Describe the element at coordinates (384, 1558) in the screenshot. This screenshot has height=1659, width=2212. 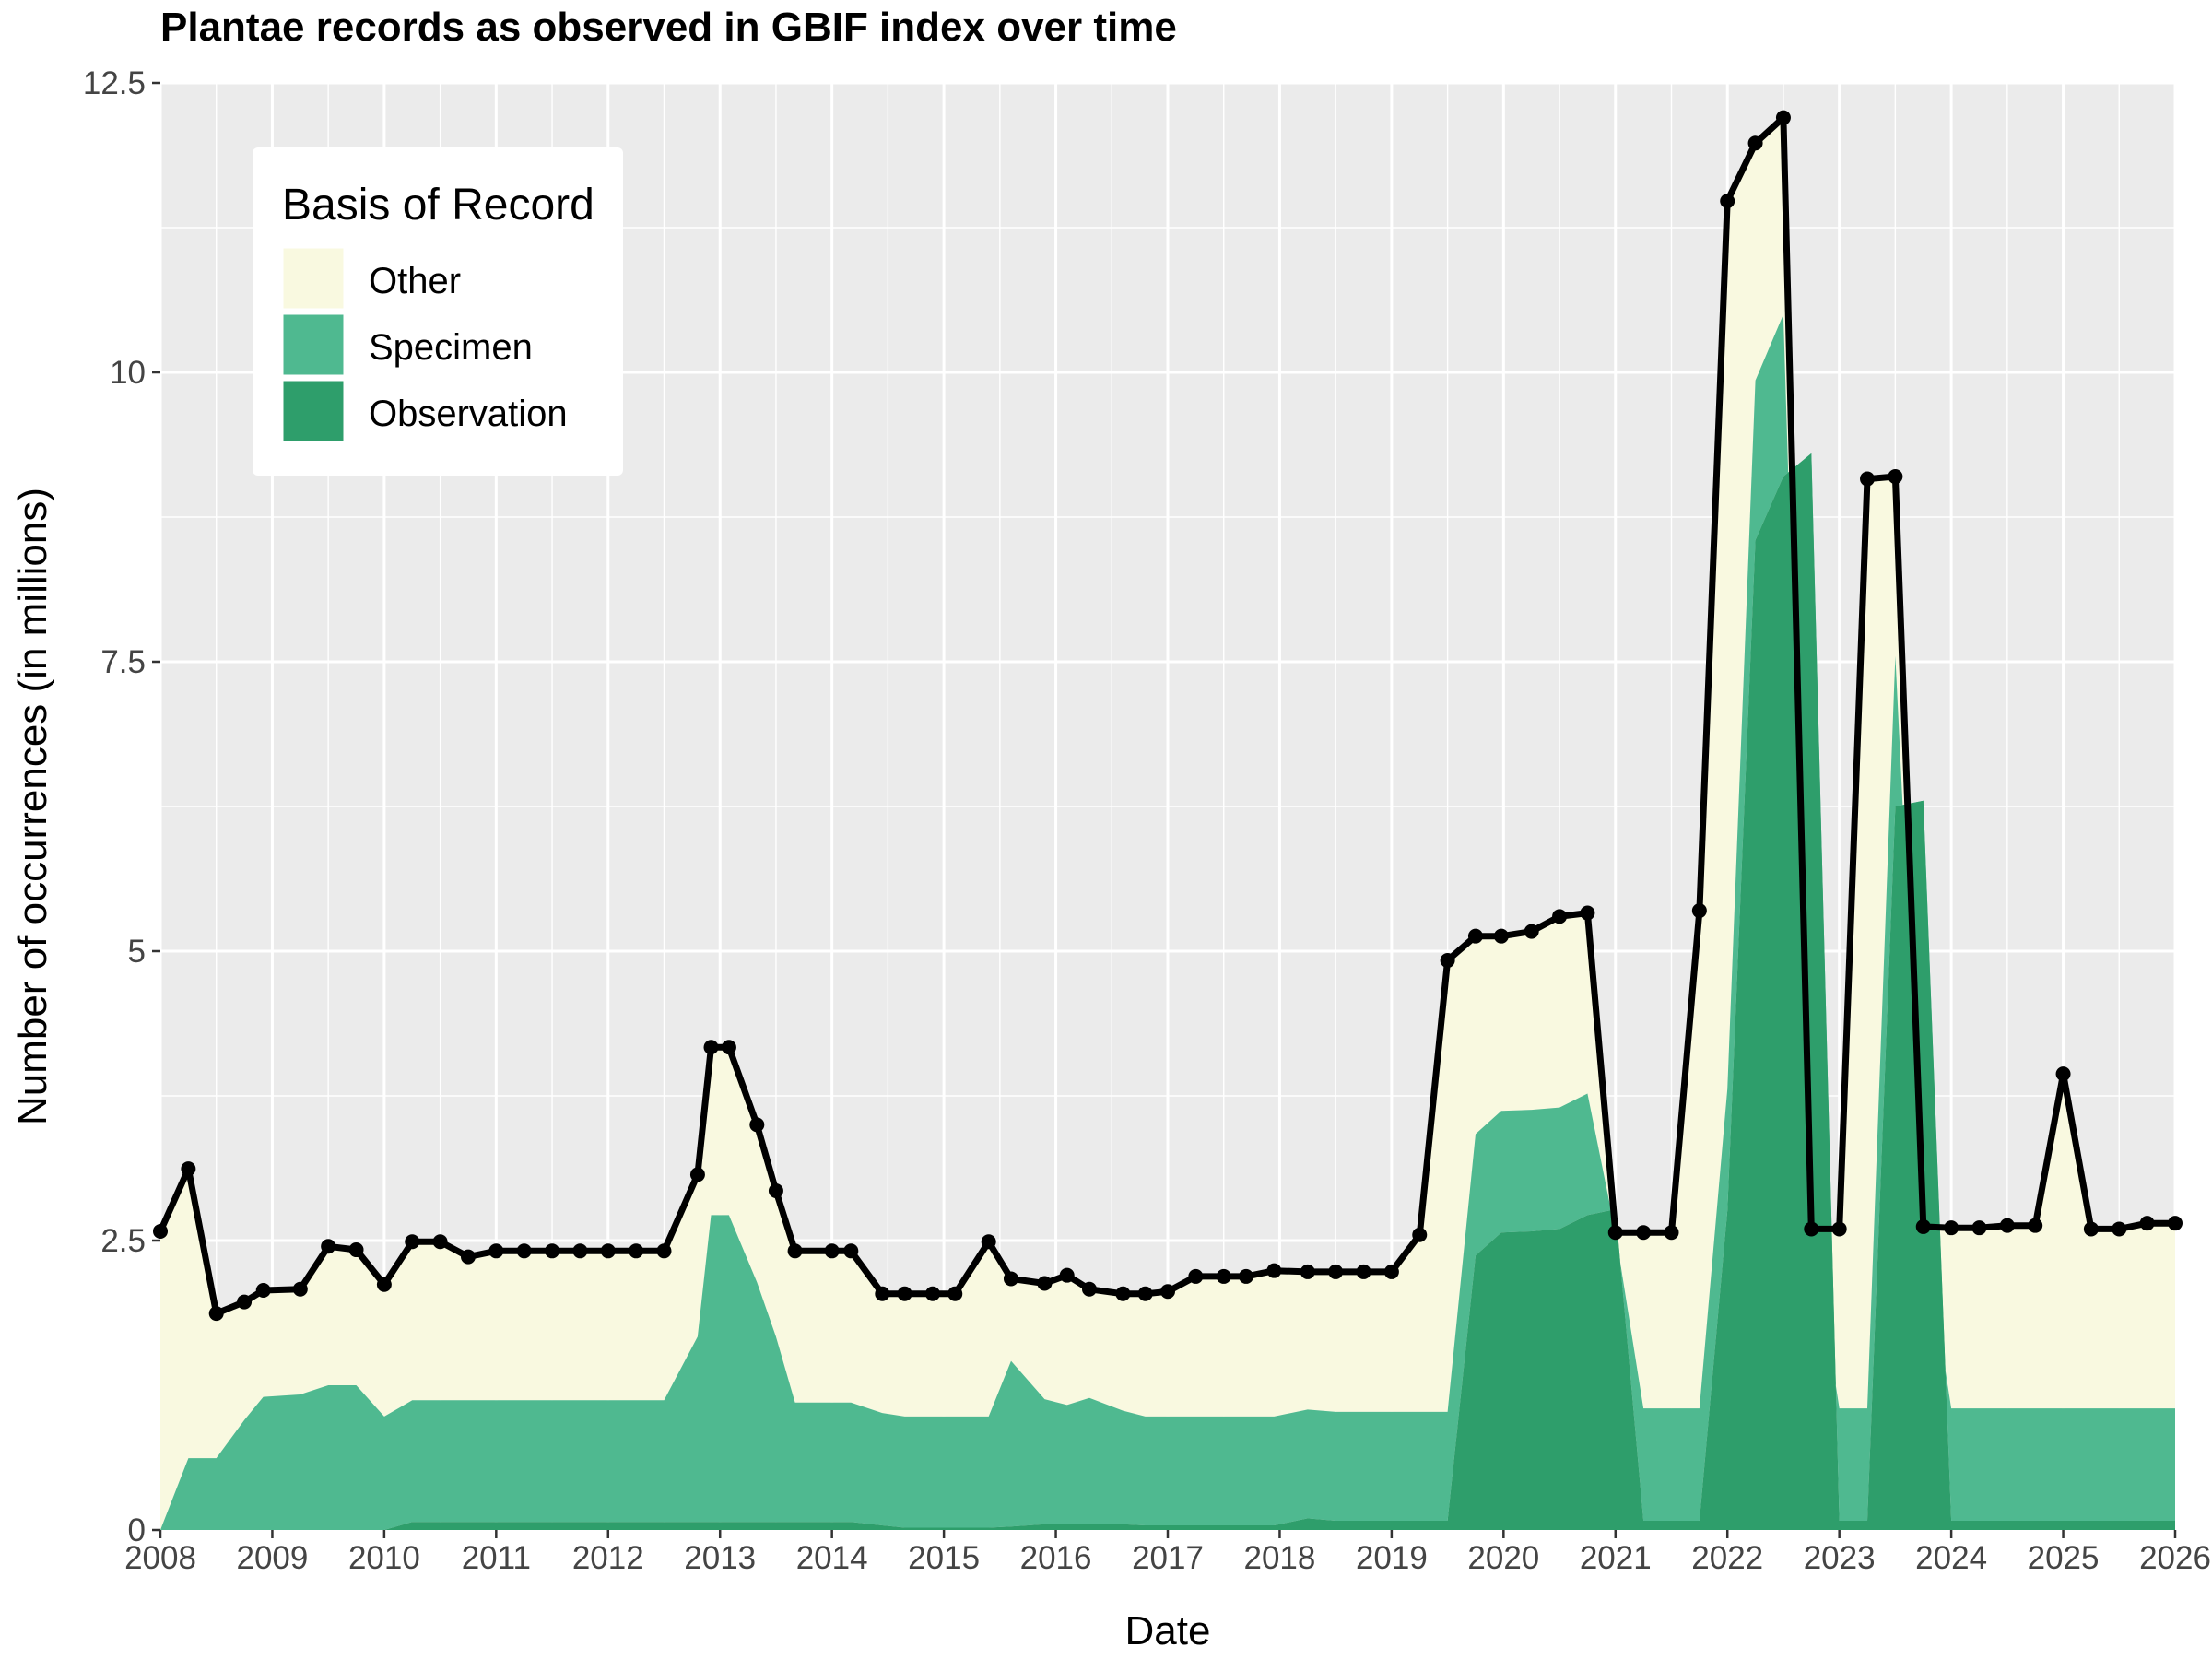
I see `x-tick-label: 2010` at that location.